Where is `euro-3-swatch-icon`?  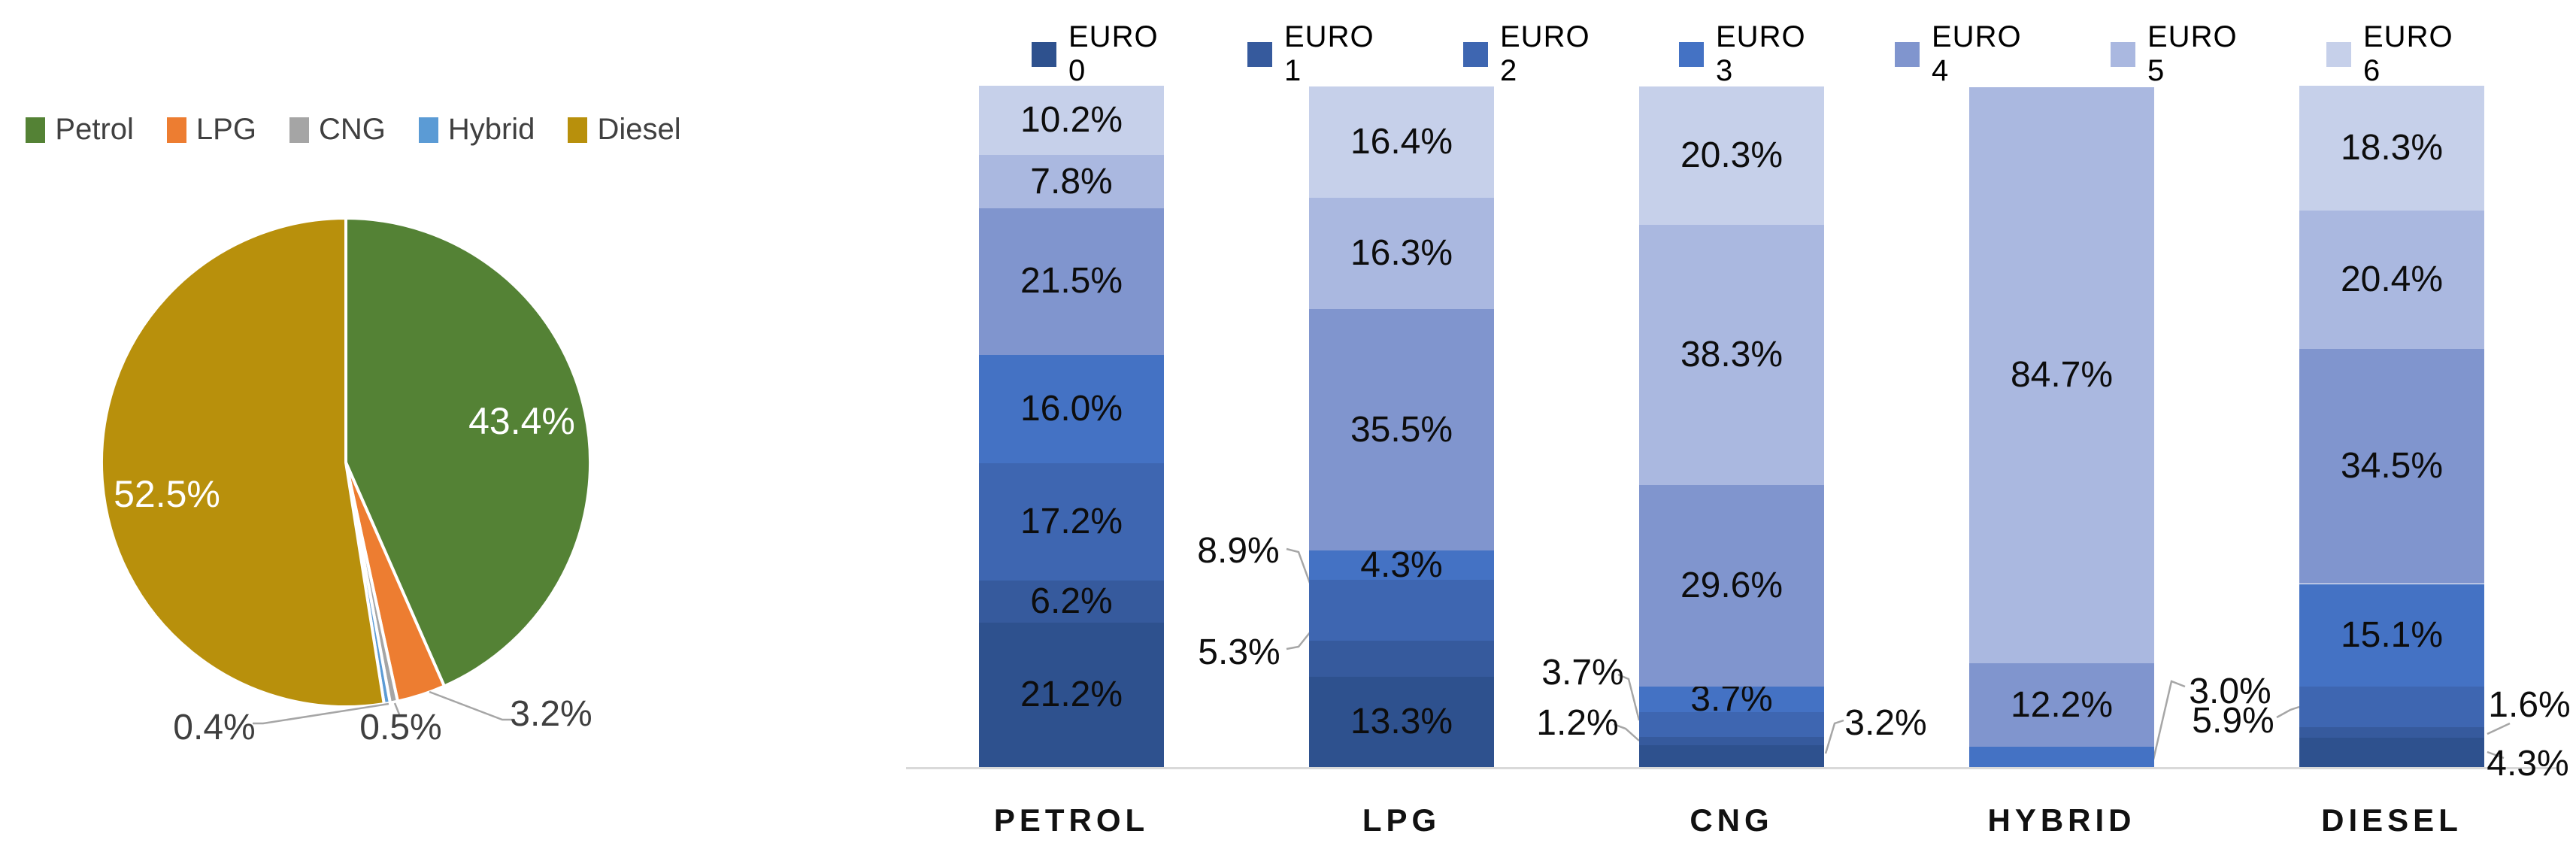
euro-3-swatch-icon is located at coordinates (1691, 54).